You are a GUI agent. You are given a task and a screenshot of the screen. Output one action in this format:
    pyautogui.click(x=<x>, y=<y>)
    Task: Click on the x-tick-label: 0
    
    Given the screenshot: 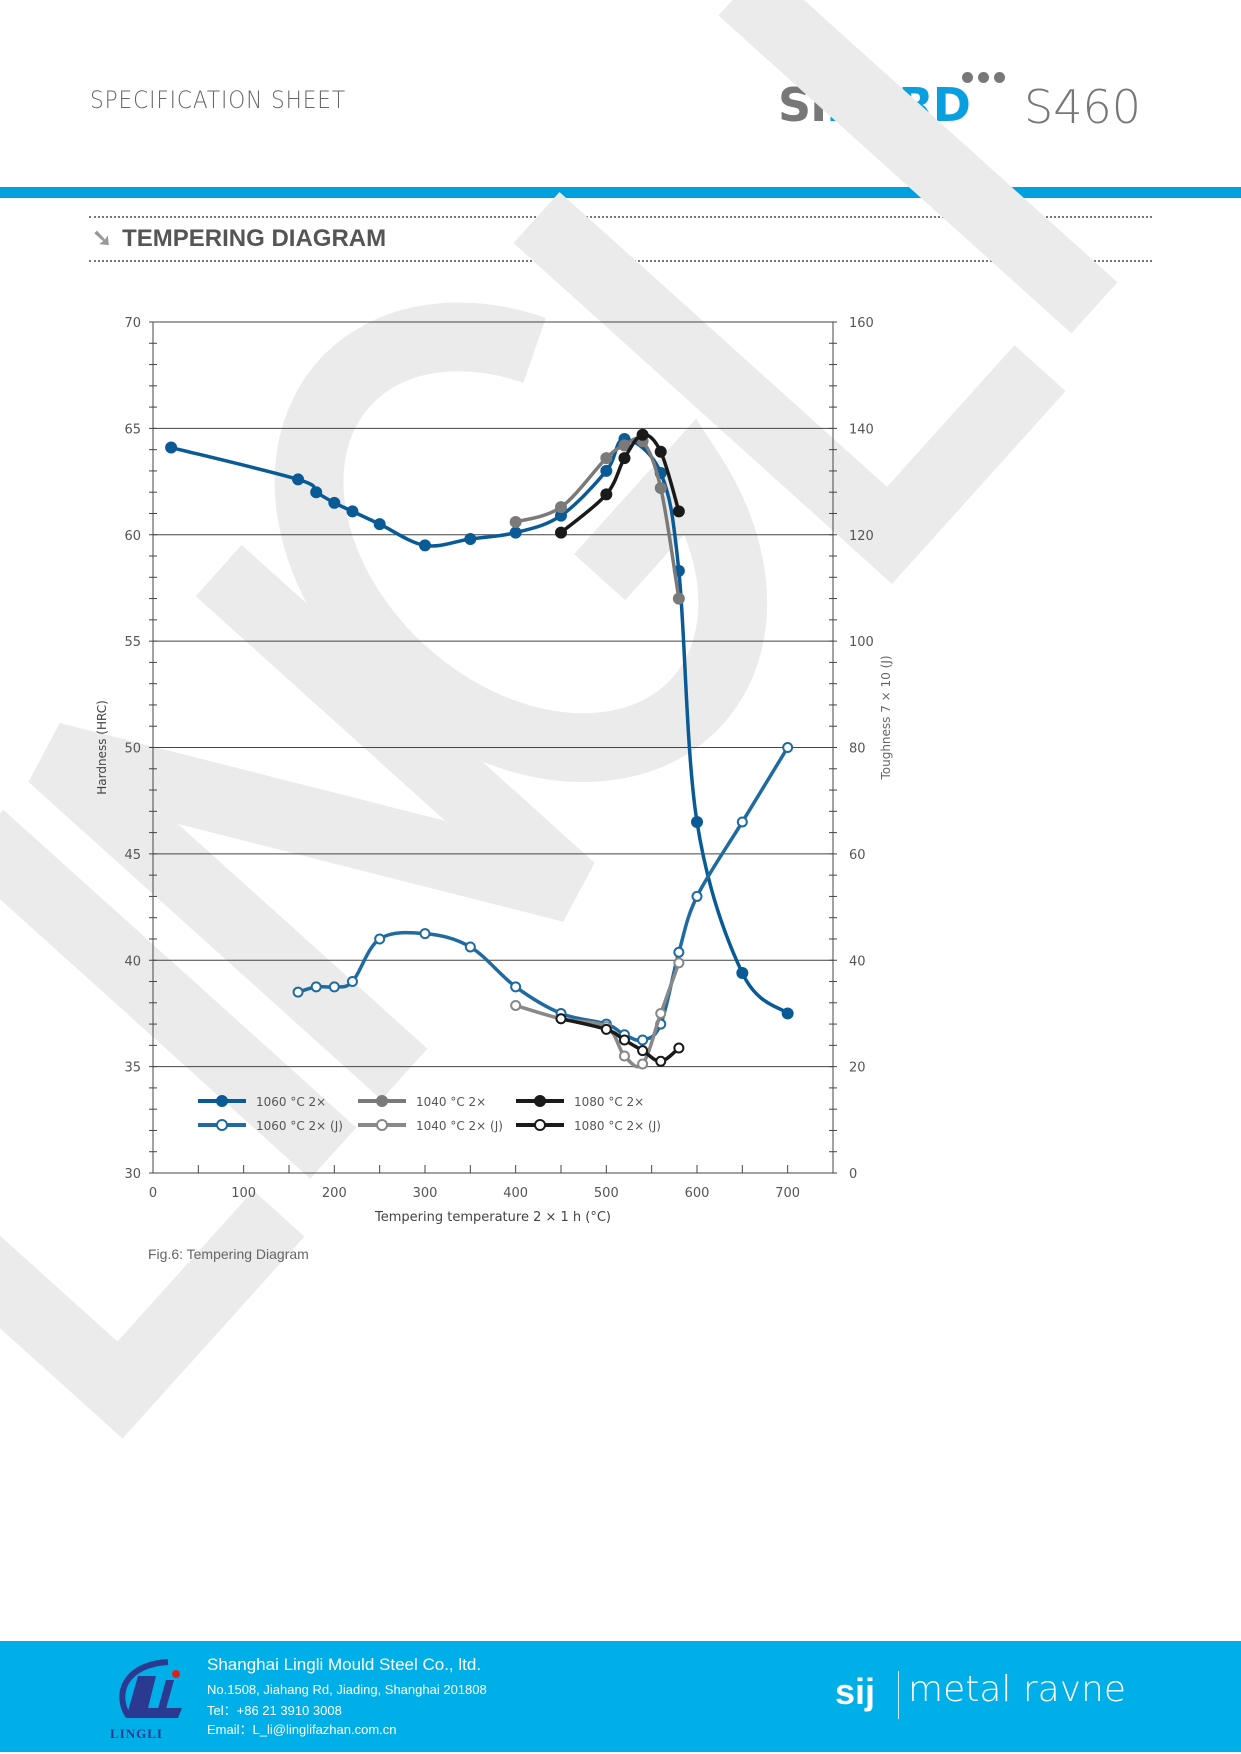 What is the action you would take?
    pyautogui.click(x=153, y=1193)
    